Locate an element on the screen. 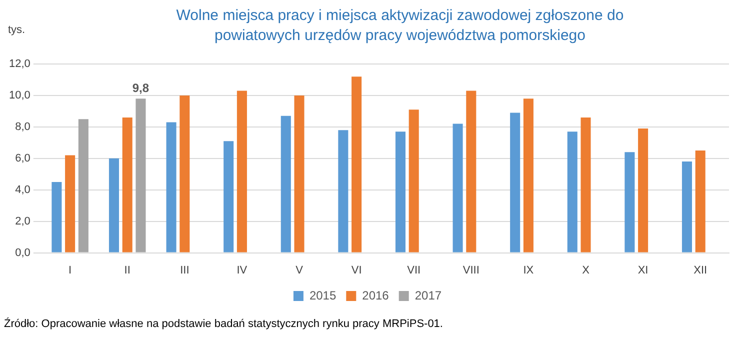 The height and width of the screenshot is (340, 743). chart-title: Wolne miejsca pracy i miejsca aktywizacji zawodowej zgłoszone do powiatowych urzędów pracy województwa pomorskiego is located at coordinates (400, 26).